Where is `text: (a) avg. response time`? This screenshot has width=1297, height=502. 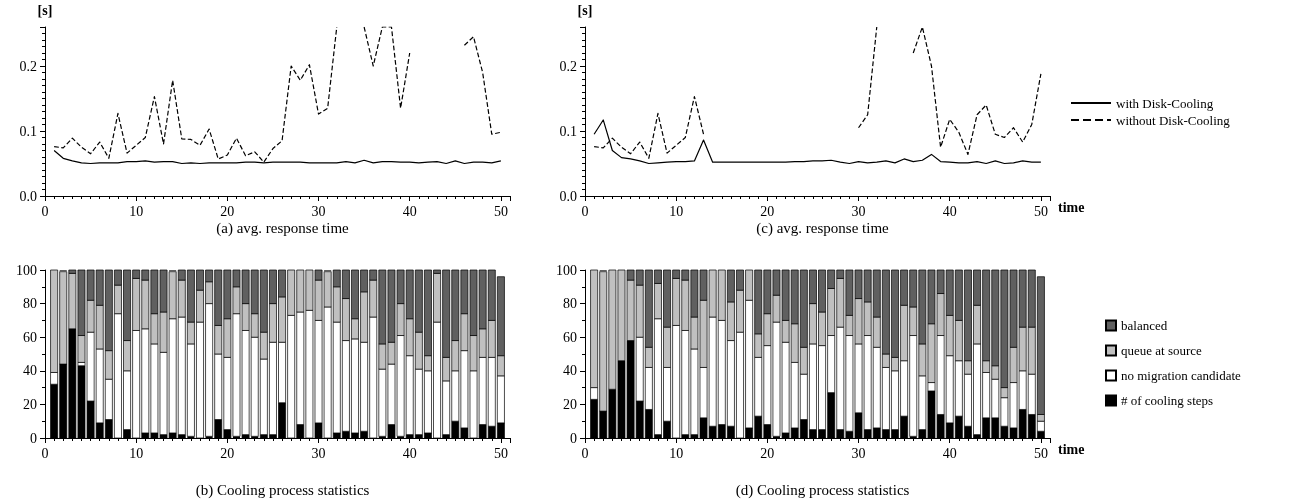
text: (a) avg. response time is located at coordinates (283, 228).